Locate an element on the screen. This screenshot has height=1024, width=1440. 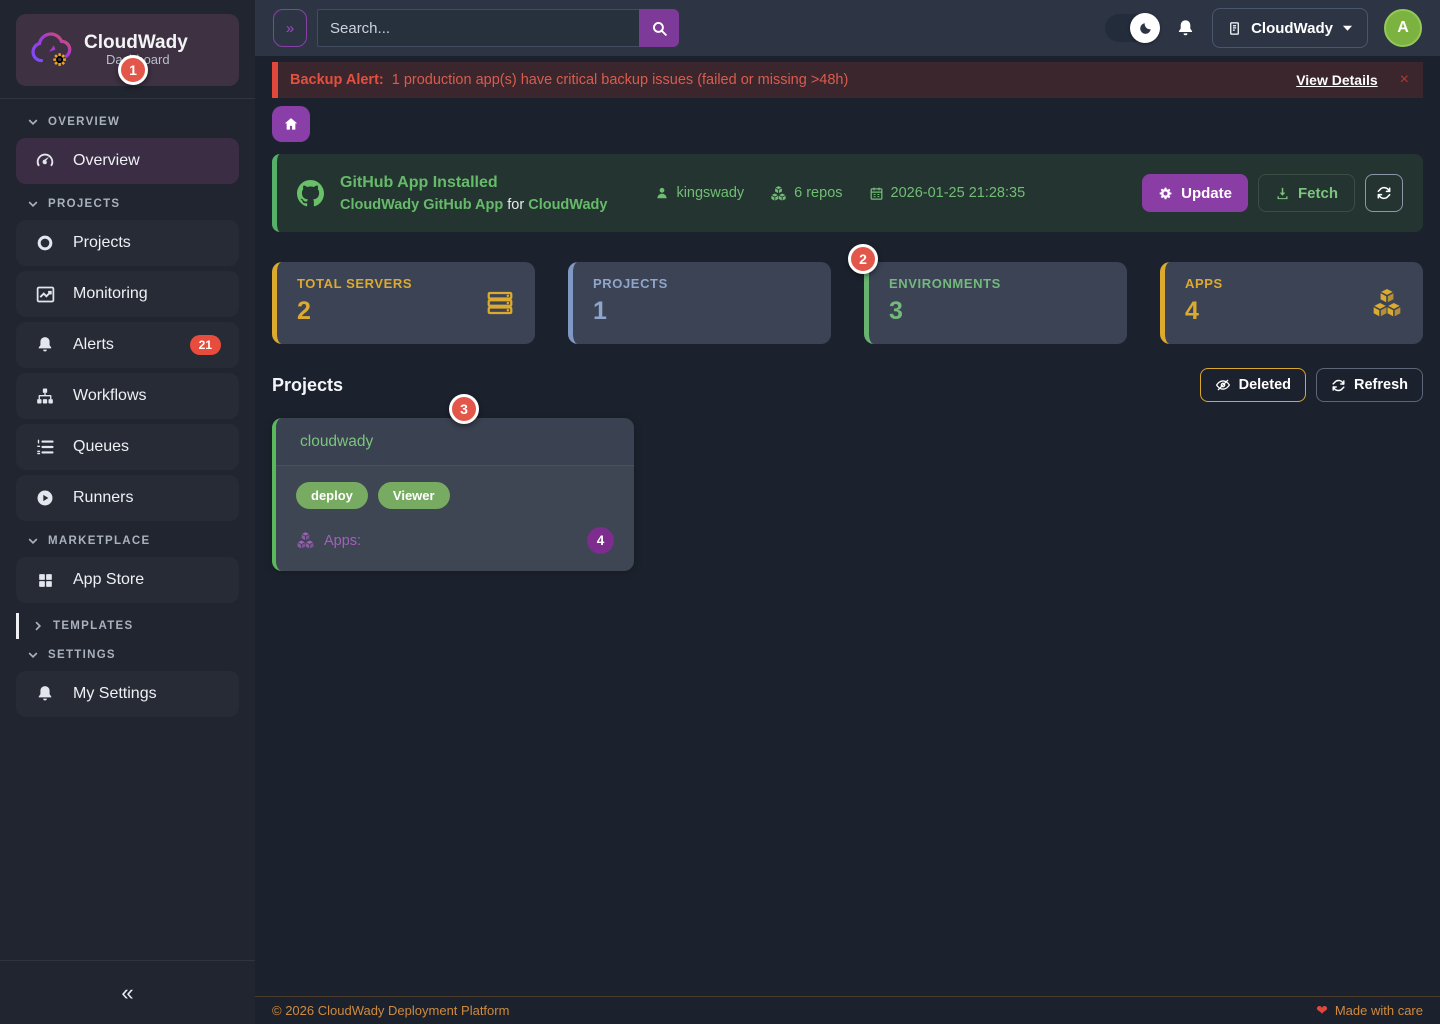
footer-right: ❤ Made with care is located at coordinates (1369, 1010).